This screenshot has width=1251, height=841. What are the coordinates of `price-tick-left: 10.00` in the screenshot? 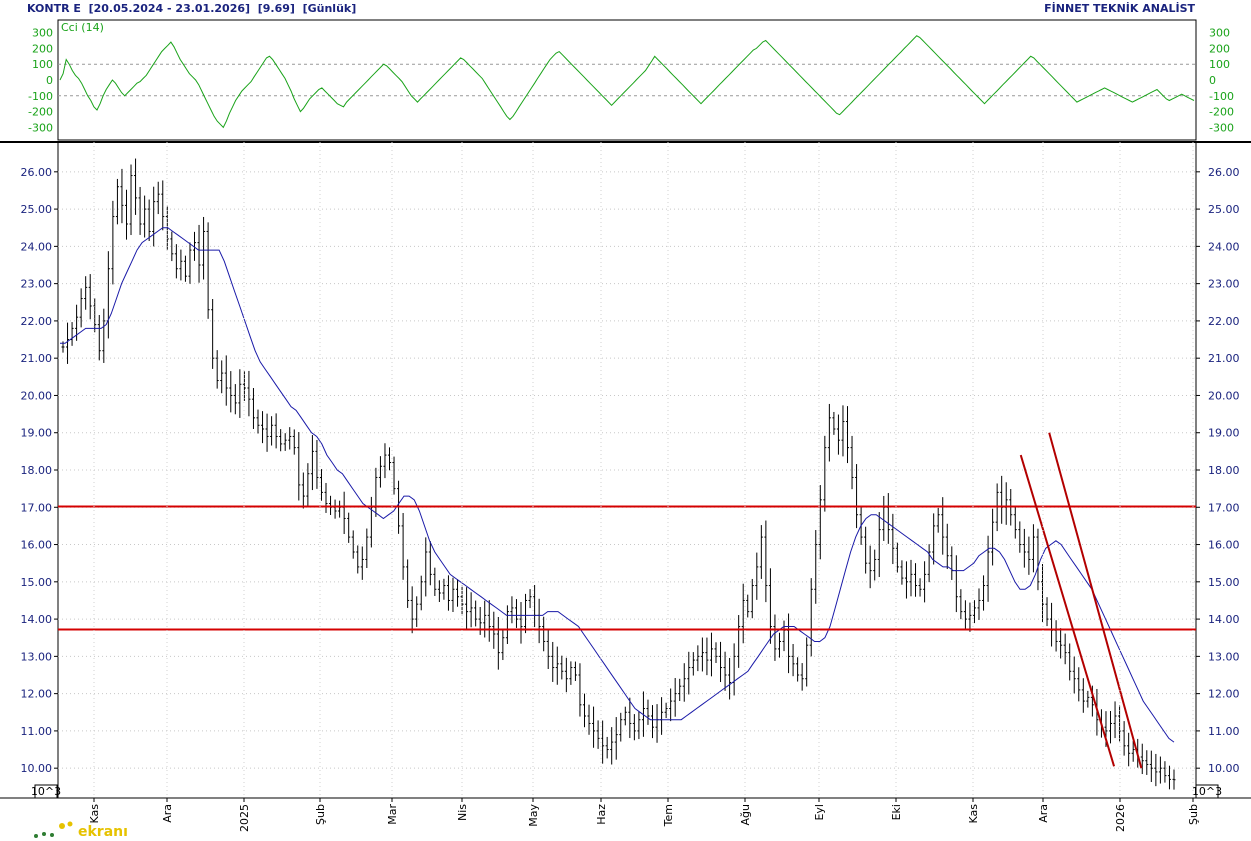 It's located at (37, 768).